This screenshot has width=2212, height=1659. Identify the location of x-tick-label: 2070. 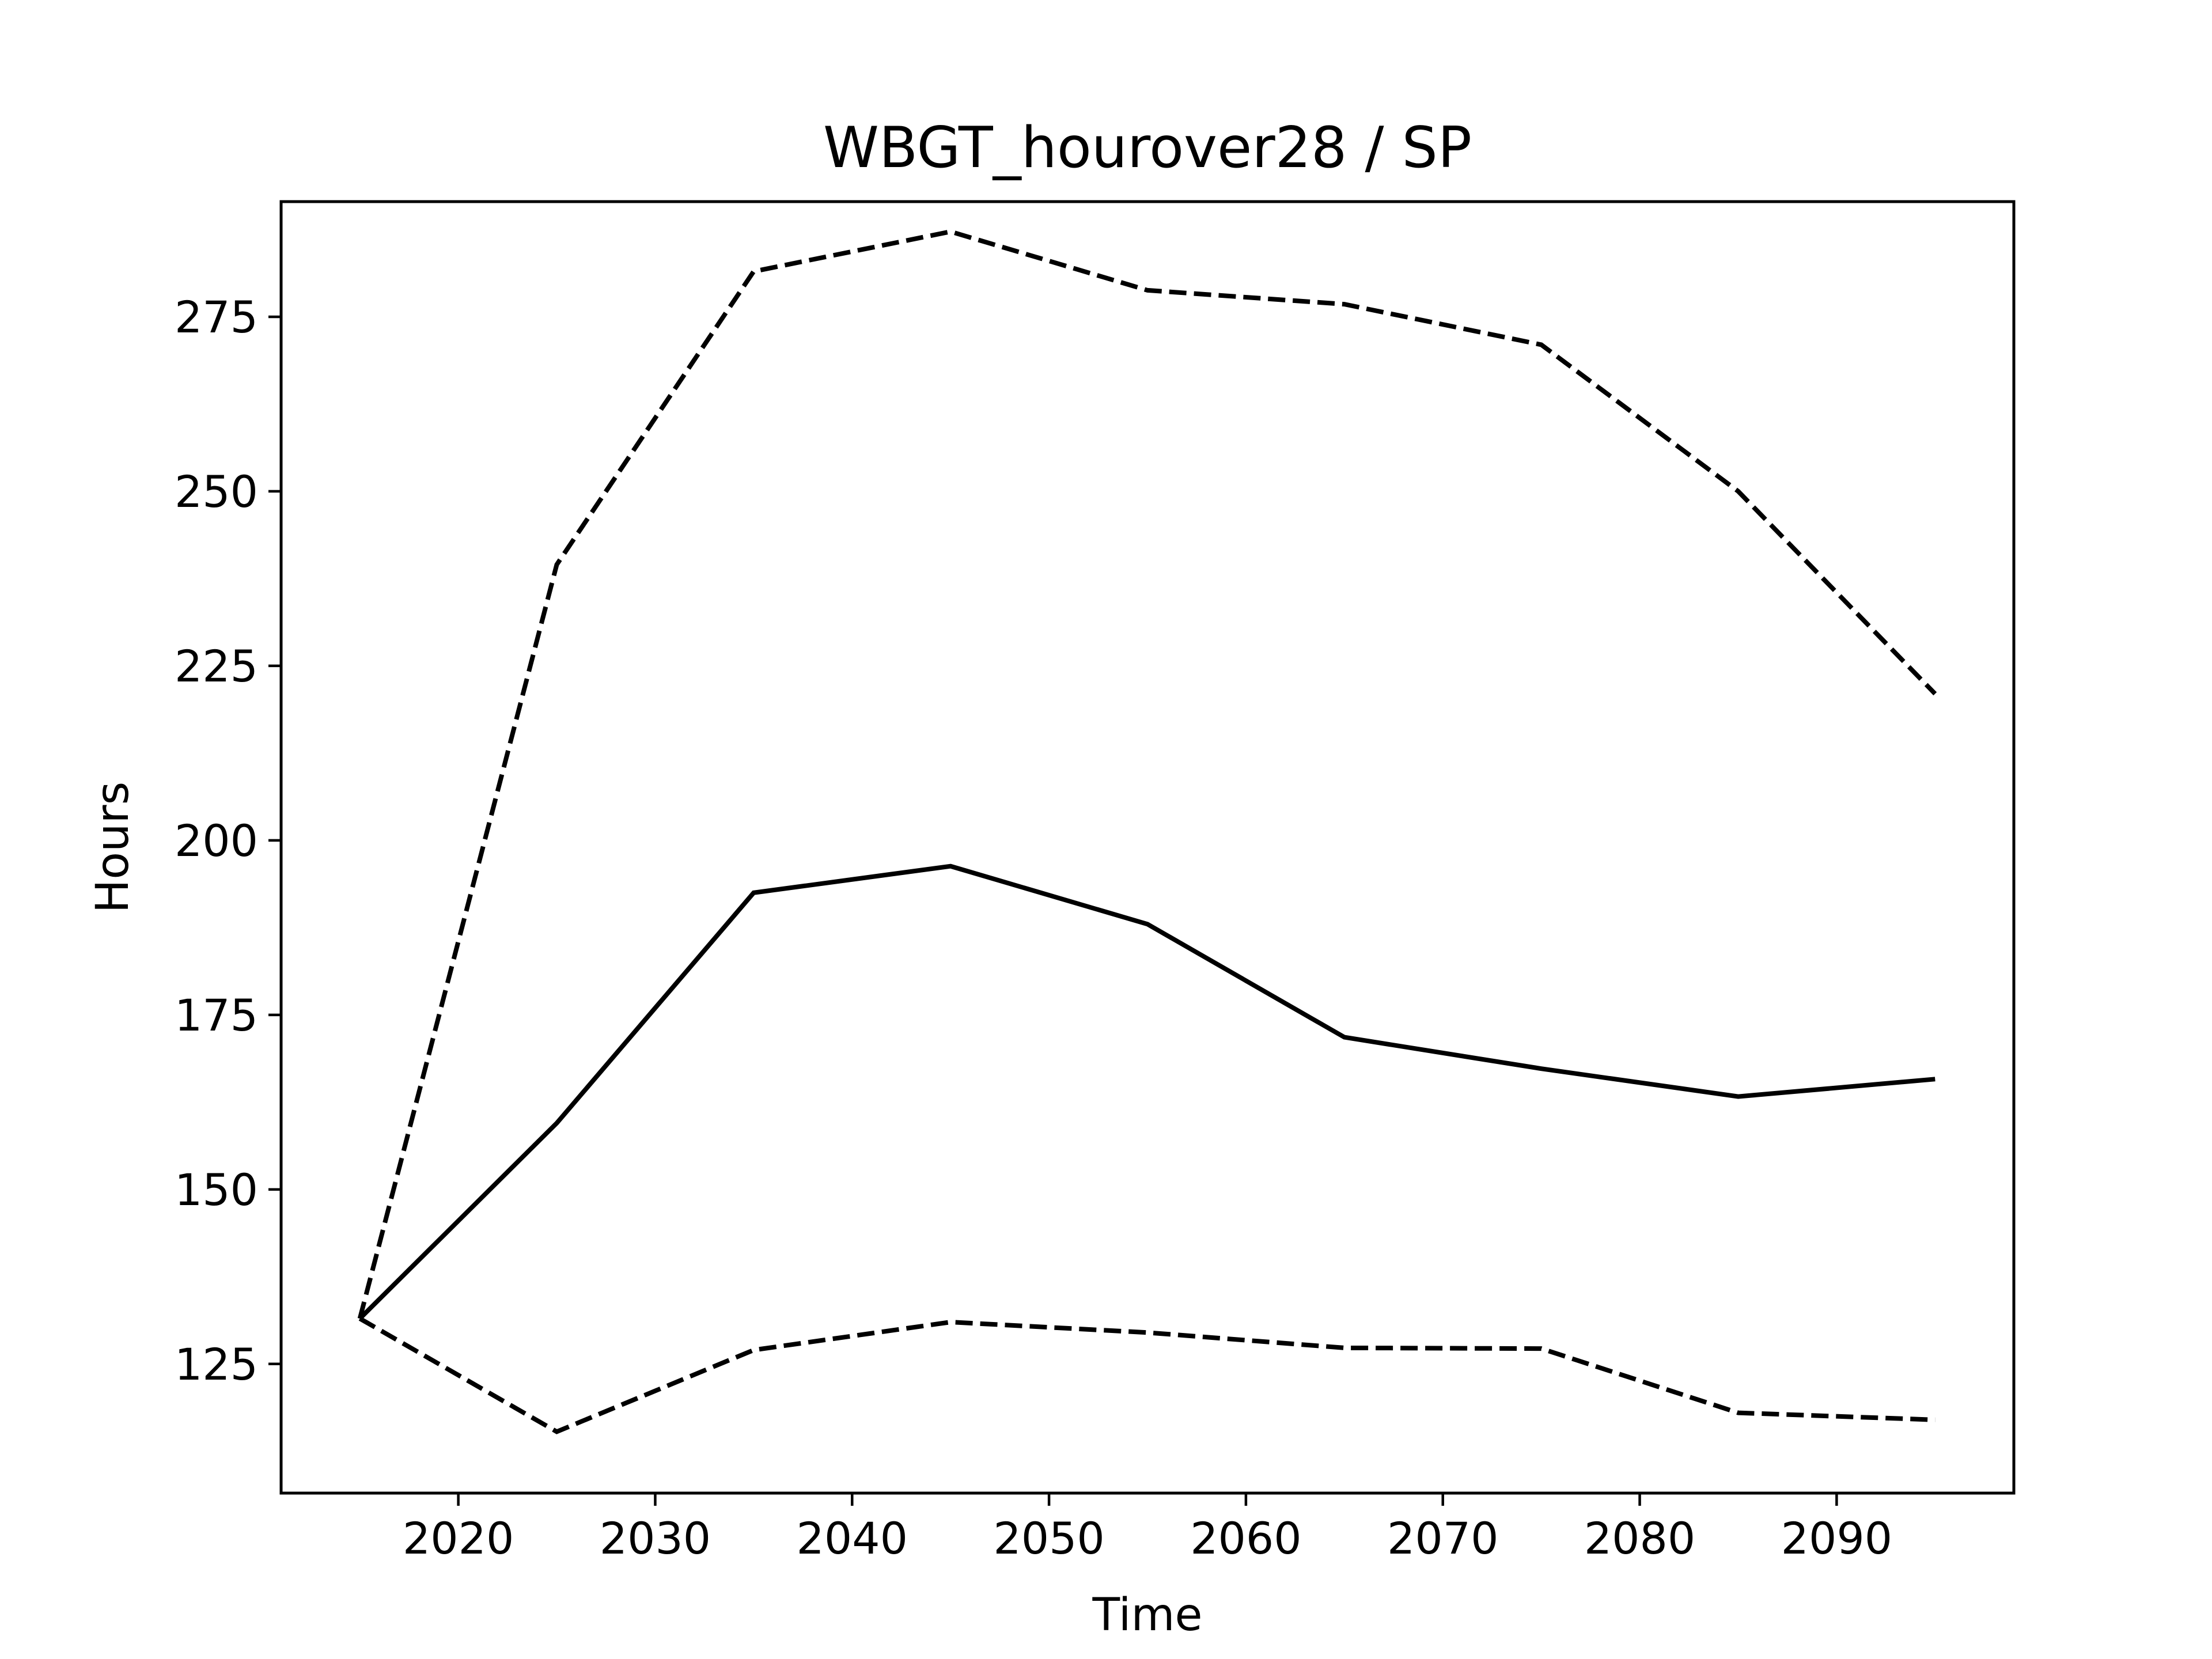
(1443, 1538).